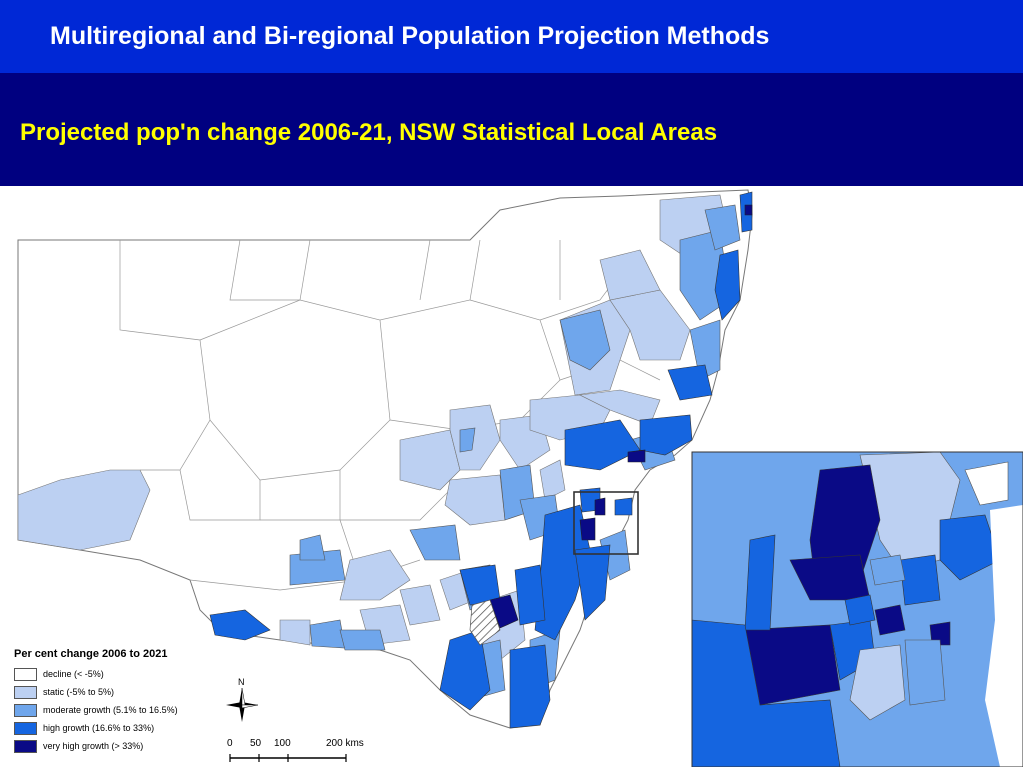 The image size is (1023, 767). Describe the element at coordinates (345, 743) in the screenshot. I see `scale-tick-200: 200 kms` at that location.